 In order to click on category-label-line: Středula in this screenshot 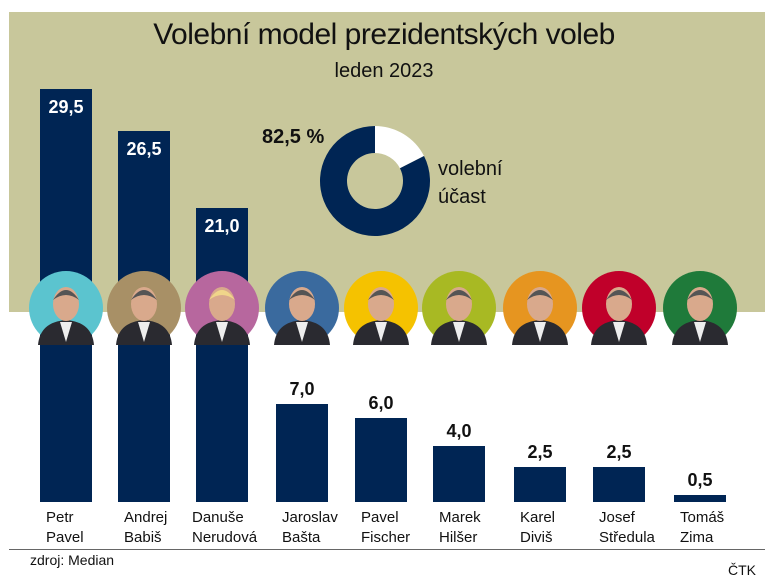, I will do `click(627, 537)`.